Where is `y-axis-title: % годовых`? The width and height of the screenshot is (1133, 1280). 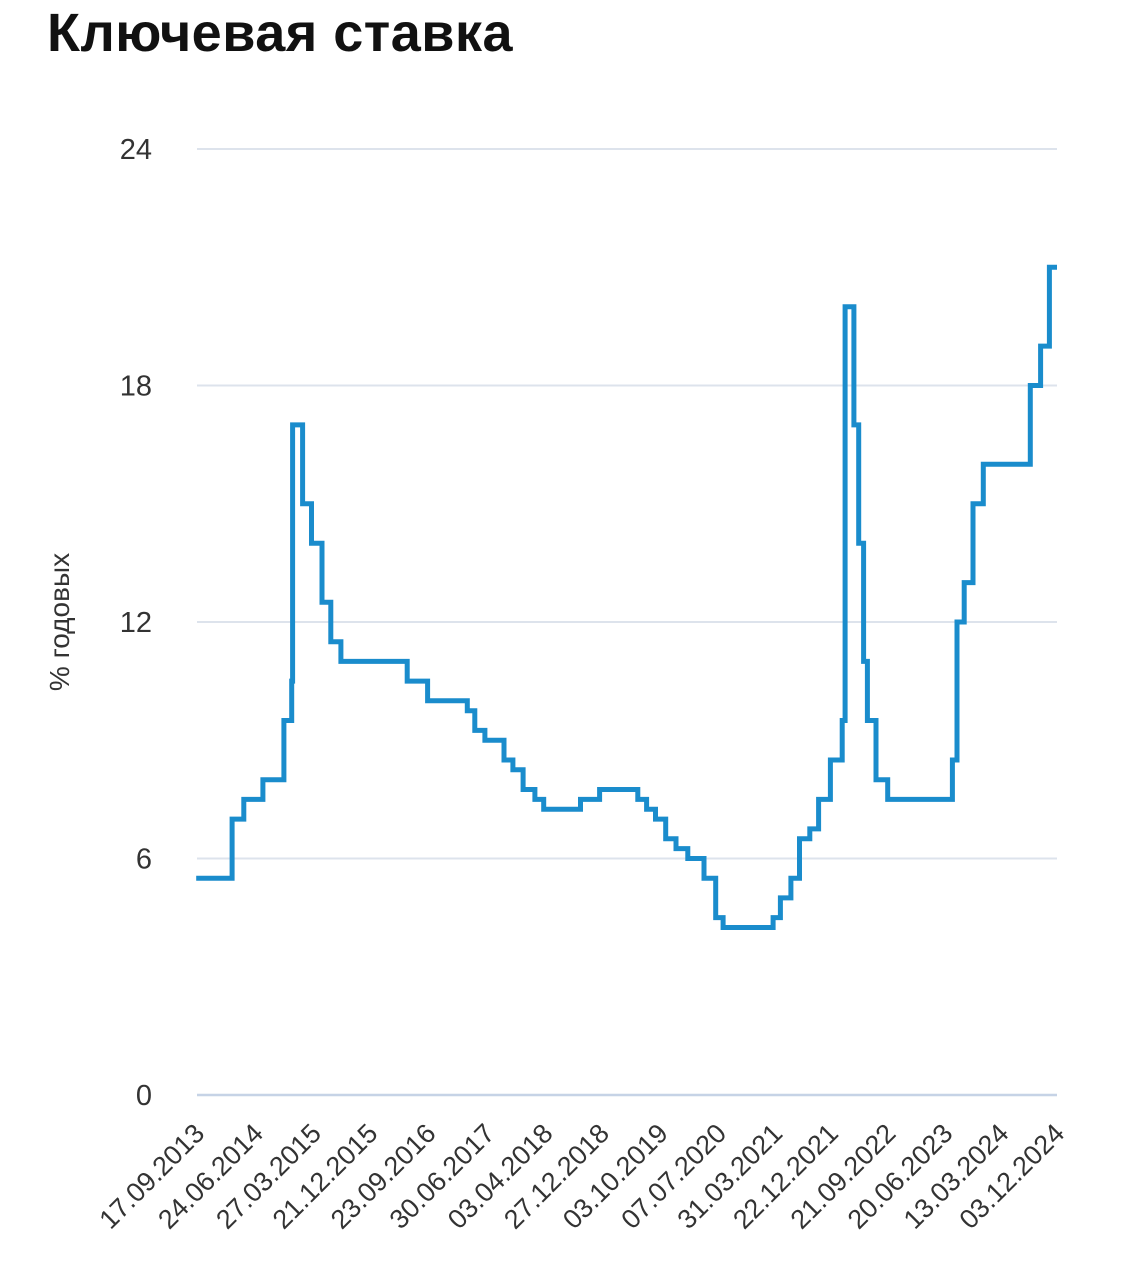
y-axis-title: % годовых is located at coordinates (59, 622).